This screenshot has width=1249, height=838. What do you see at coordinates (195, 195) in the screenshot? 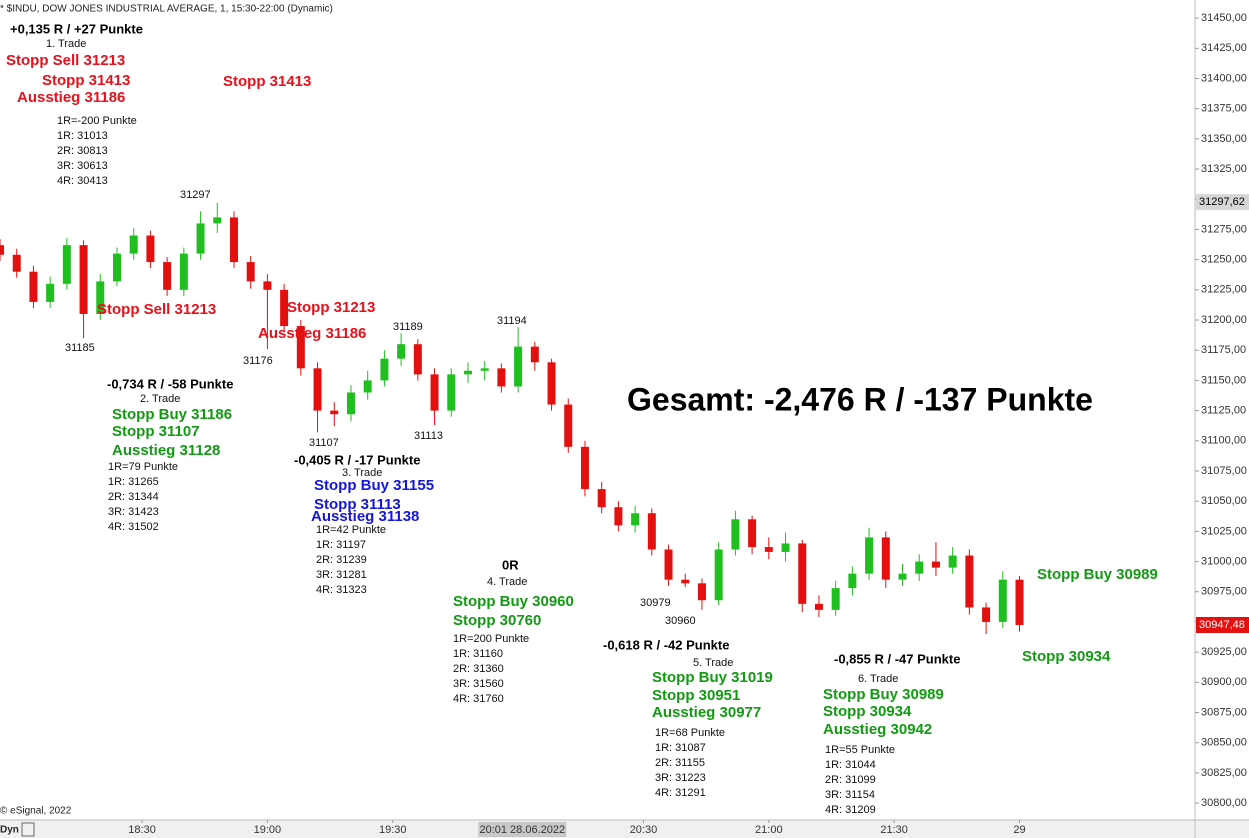
I see `annotation: 31297` at bounding box center [195, 195].